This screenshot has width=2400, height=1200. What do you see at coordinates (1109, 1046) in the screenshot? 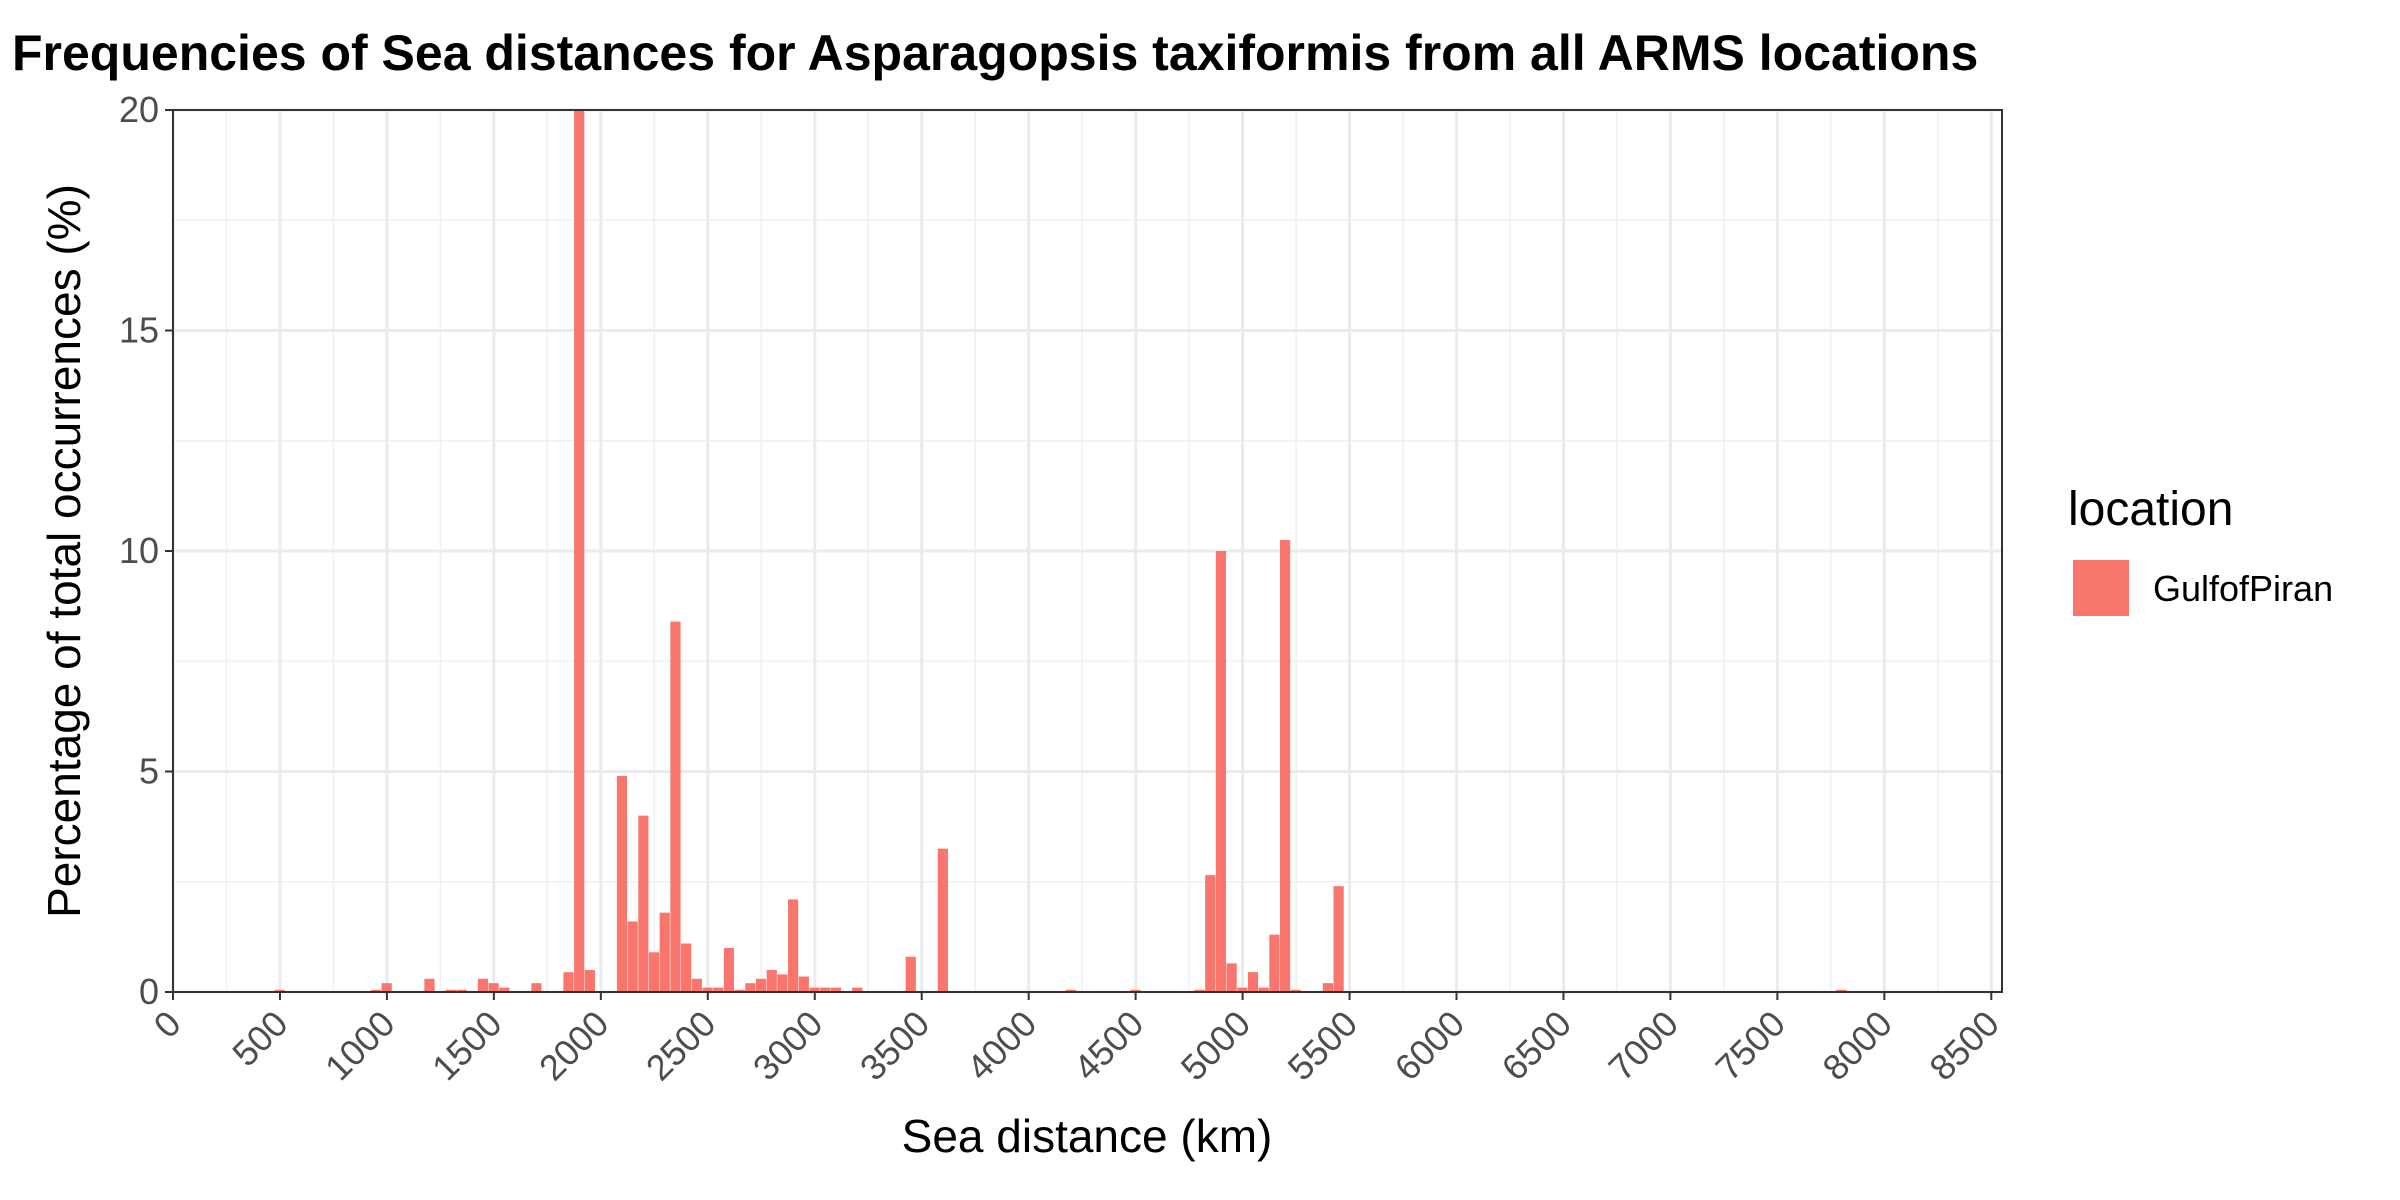
I see `x-tick-label: 4500` at bounding box center [1109, 1046].